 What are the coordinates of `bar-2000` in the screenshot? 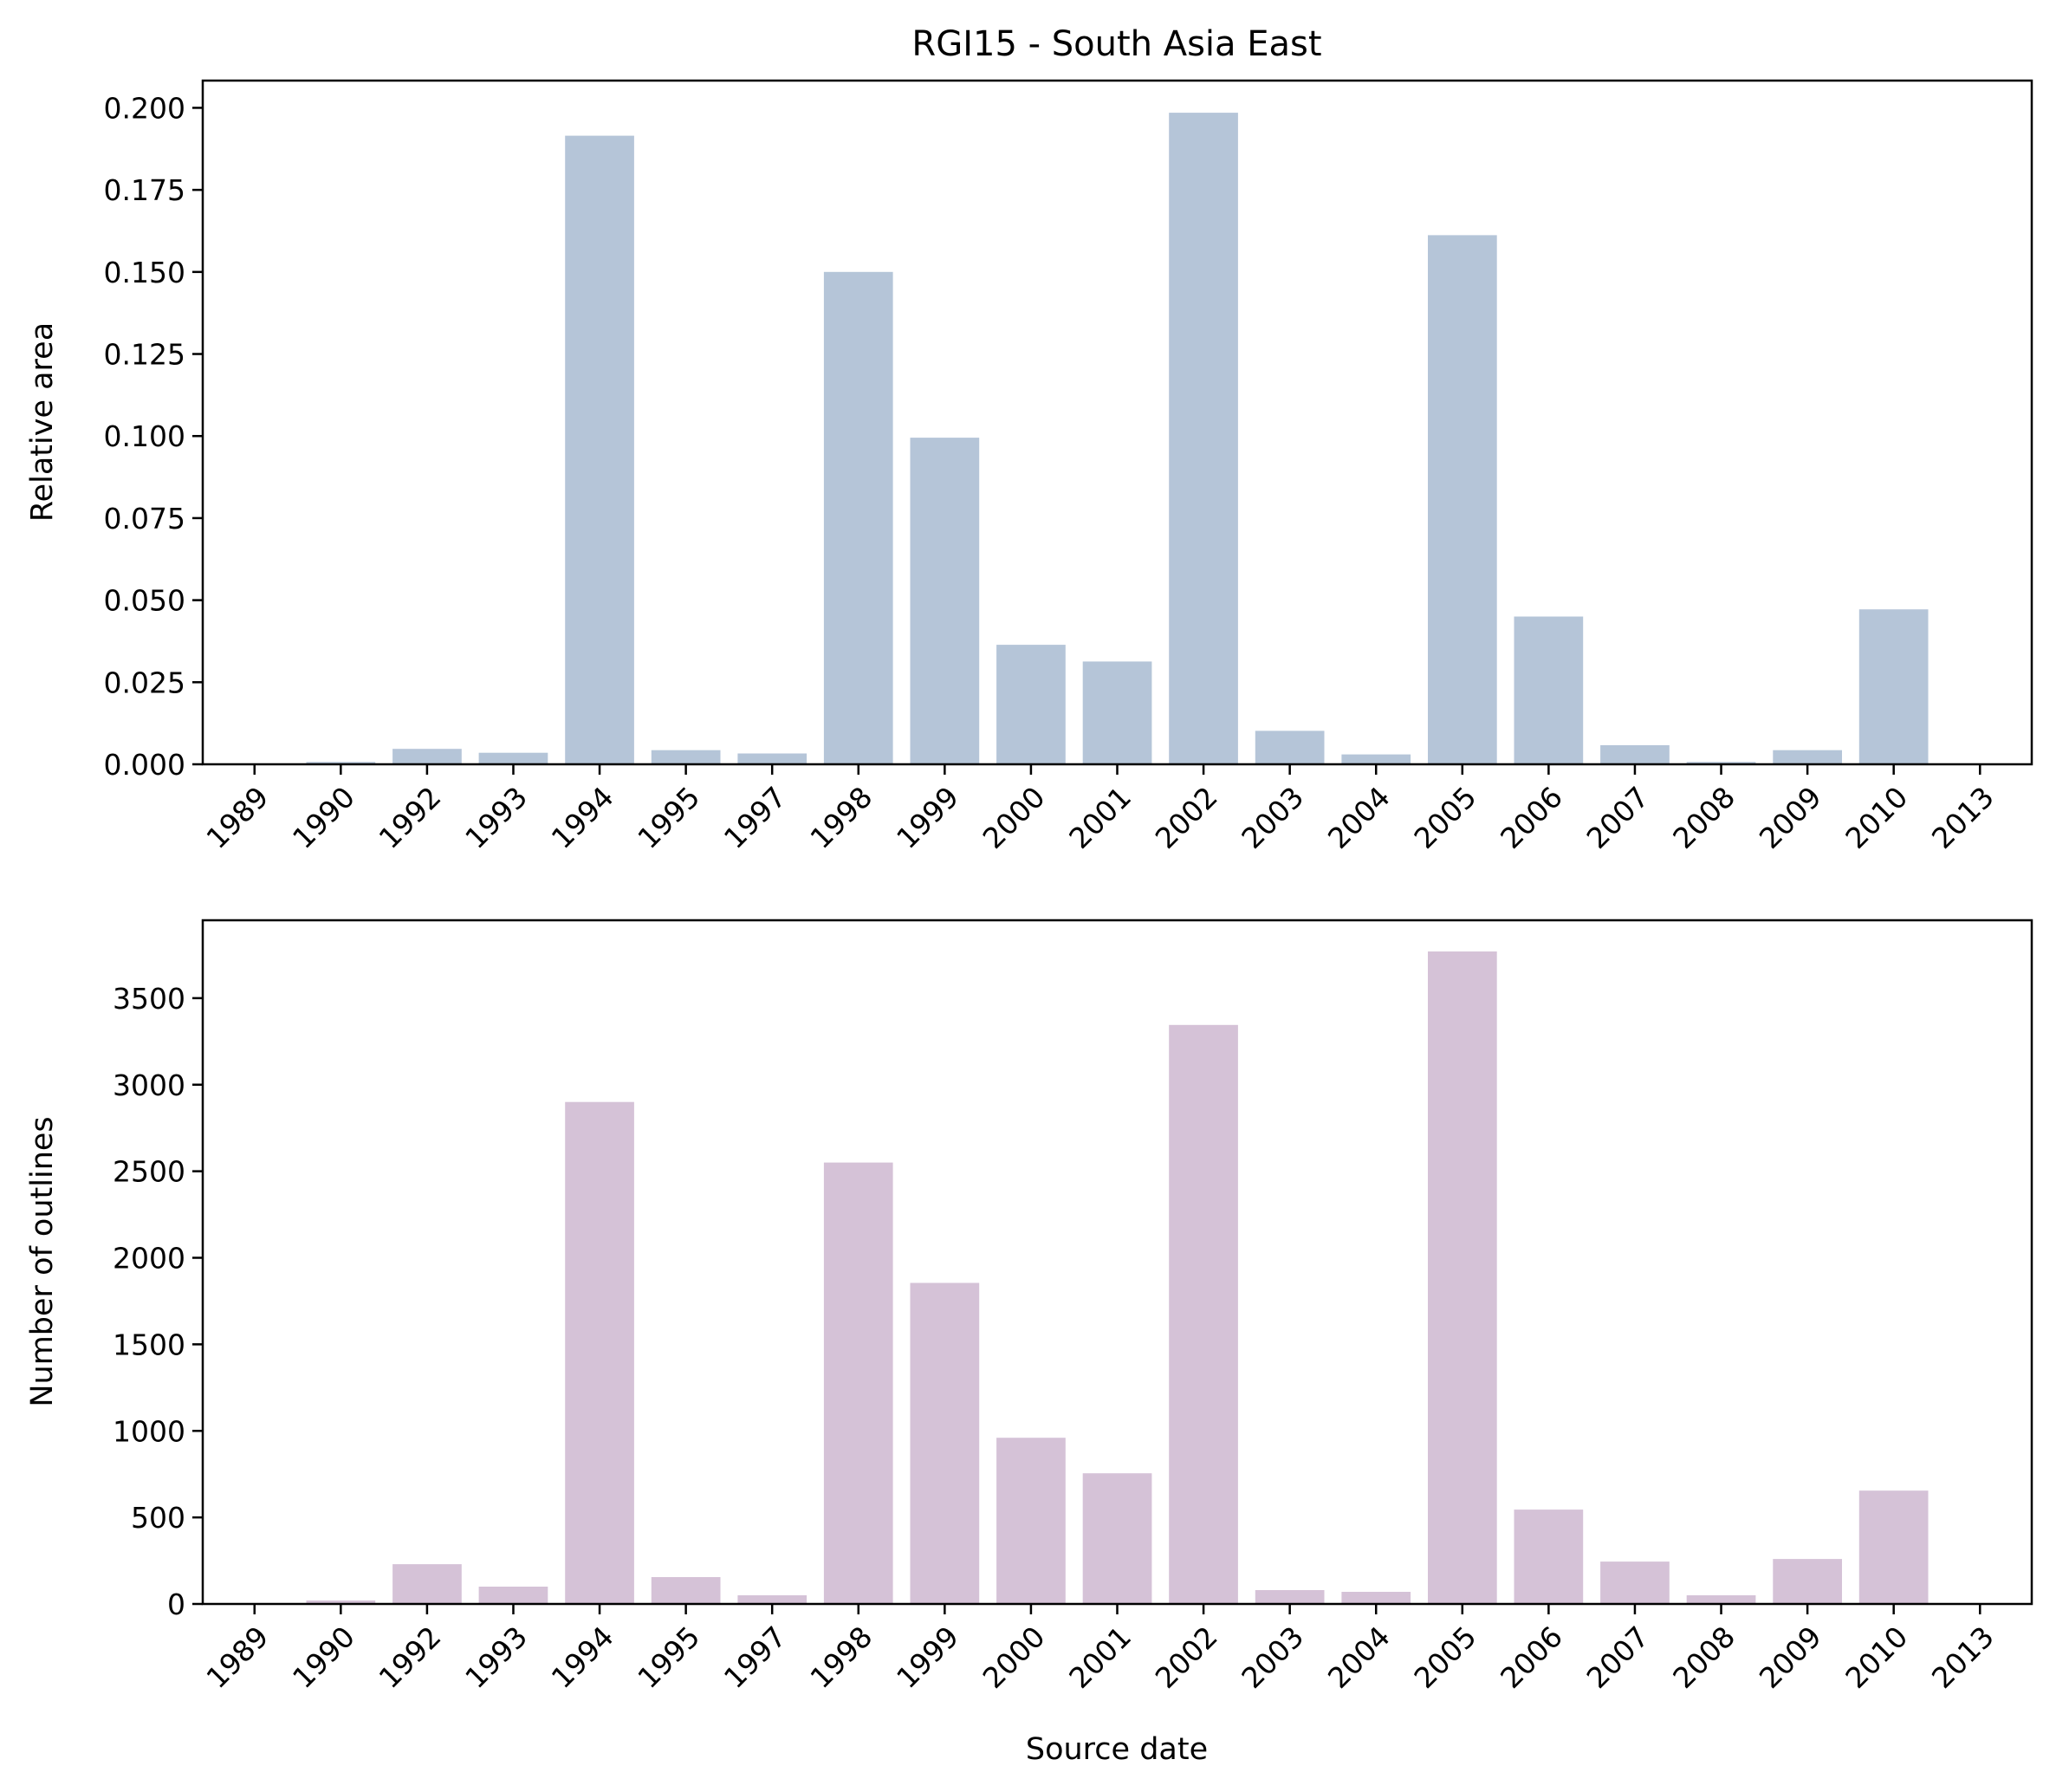 It's located at (1031, 704).